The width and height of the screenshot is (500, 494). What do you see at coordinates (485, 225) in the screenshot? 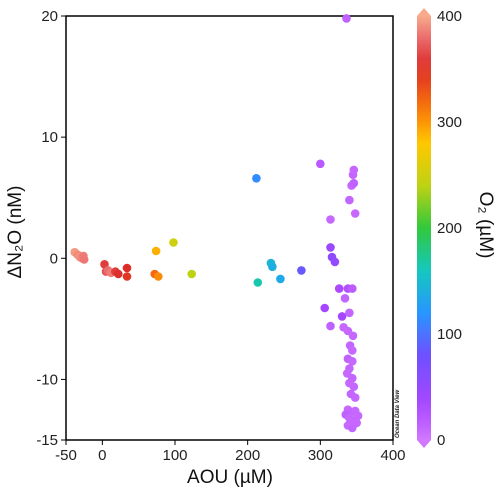
I see `colorbar-label: O₂ (µM)` at bounding box center [485, 225].